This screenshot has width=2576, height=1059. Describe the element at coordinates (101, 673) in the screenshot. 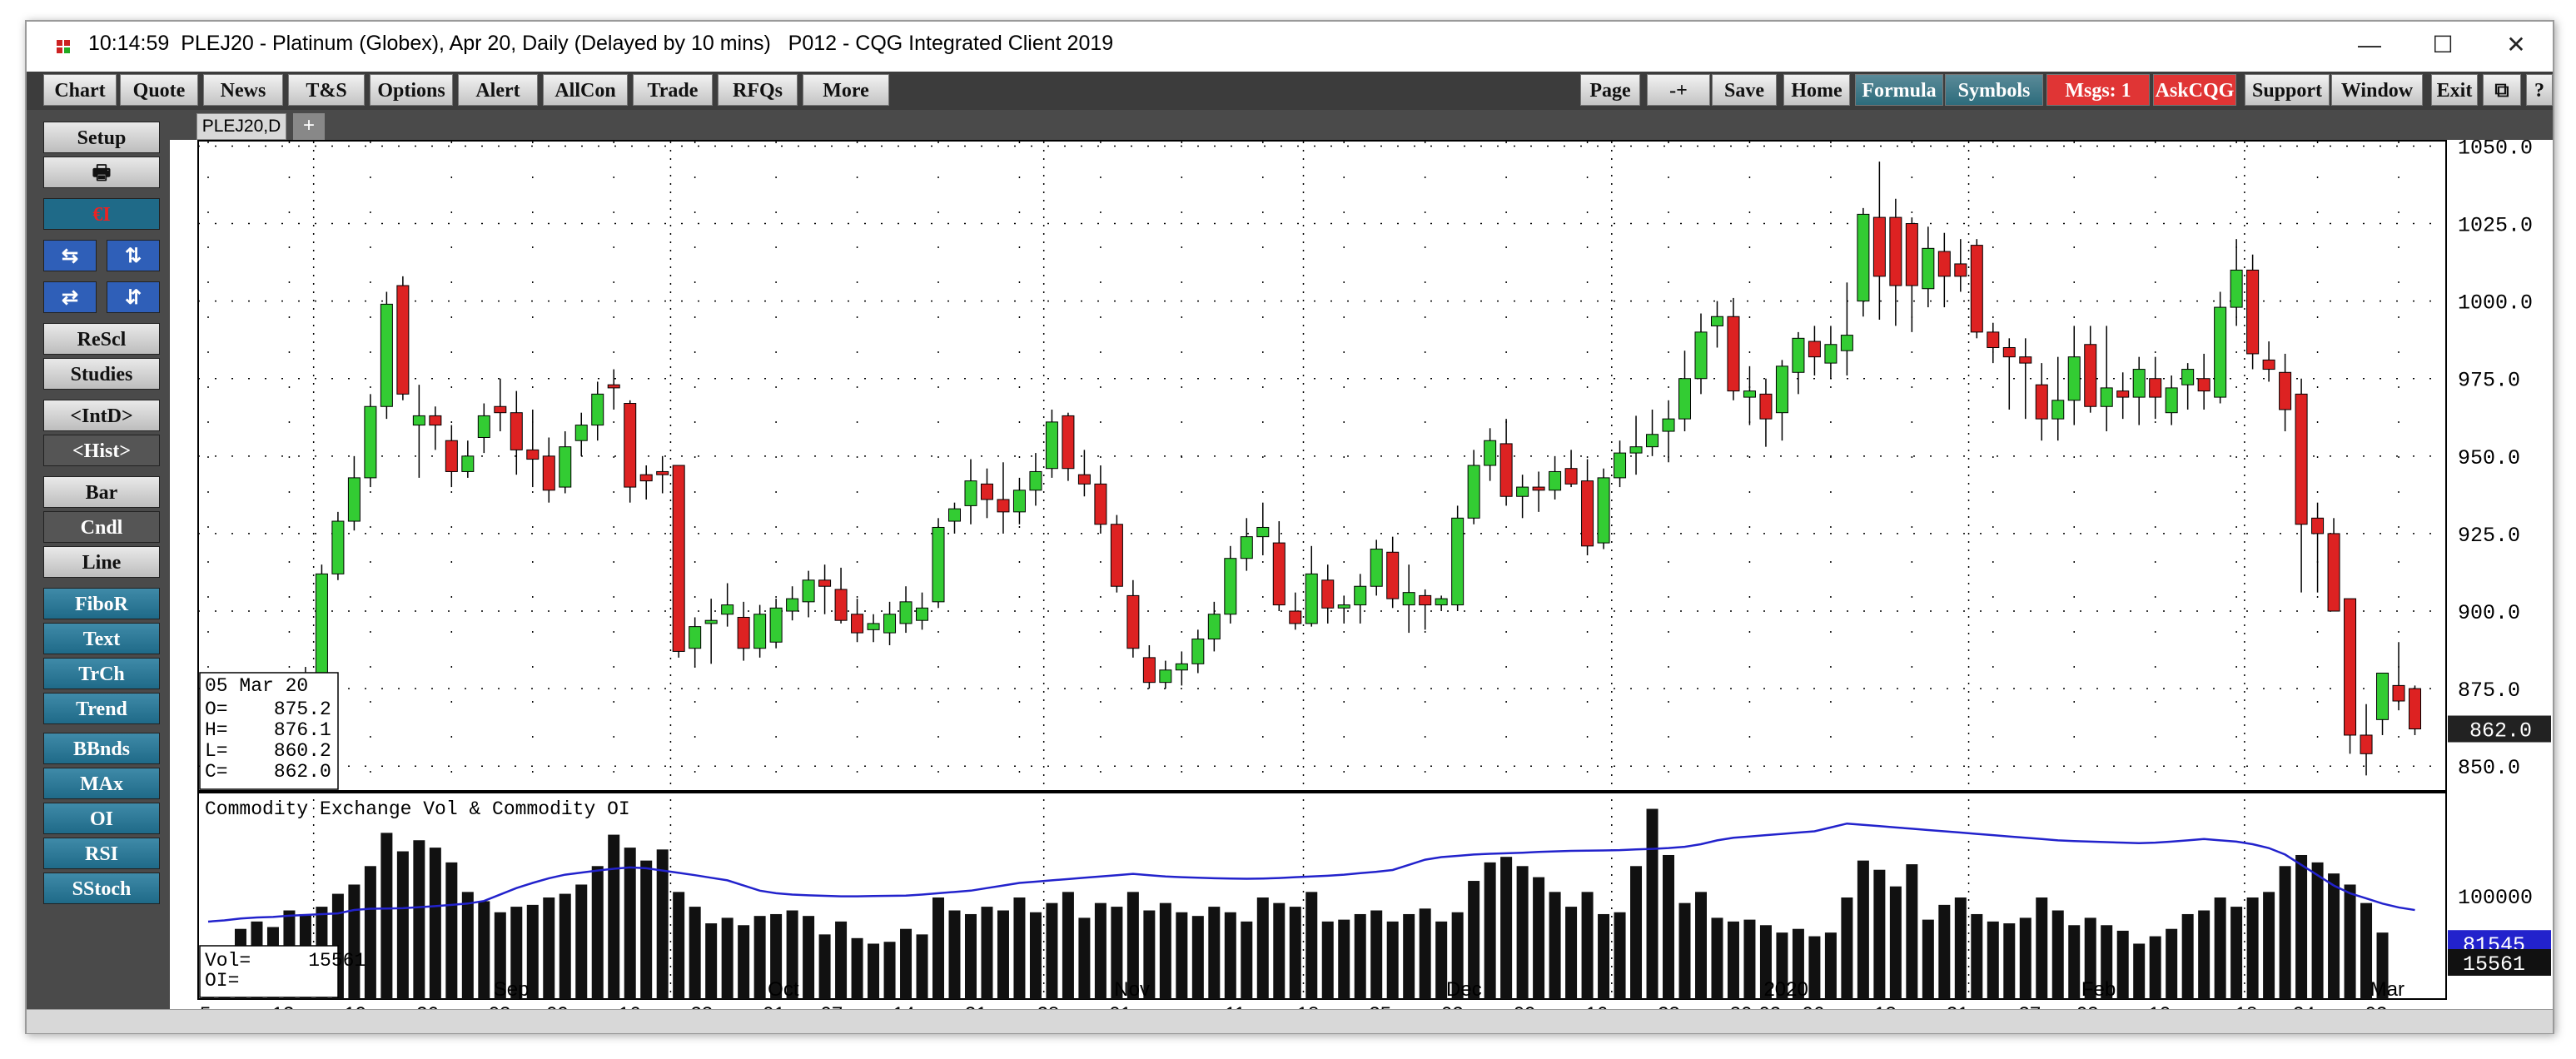

I see `sidebar-button-16: TrCh` at that location.